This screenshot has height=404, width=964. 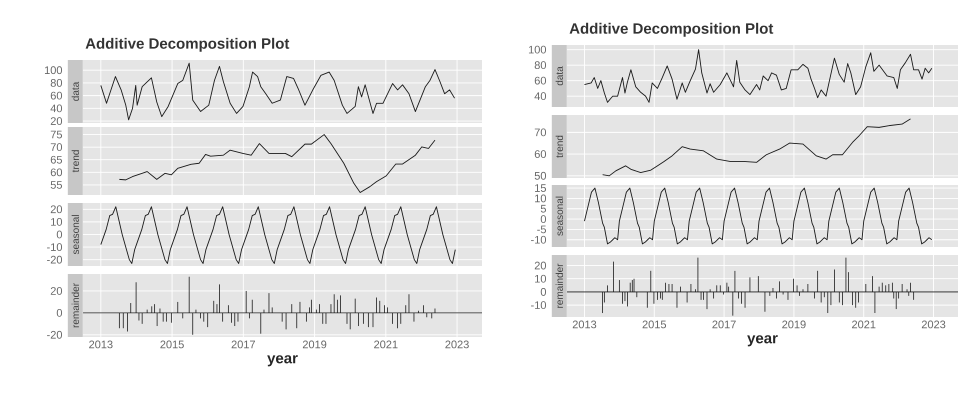 What do you see at coordinates (541, 230) in the screenshot?
I see `y-tick-label: -5` at bounding box center [541, 230].